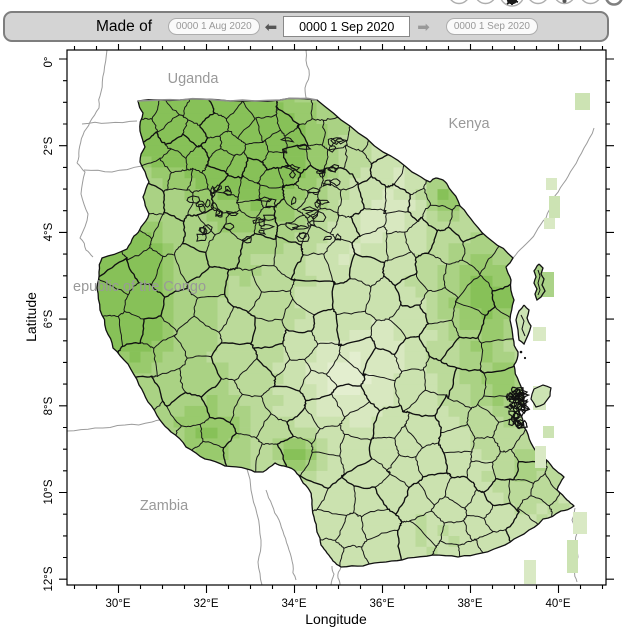  What do you see at coordinates (557, 604) in the screenshot?
I see `svg-text: 40°E` at bounding box center [557, 604].